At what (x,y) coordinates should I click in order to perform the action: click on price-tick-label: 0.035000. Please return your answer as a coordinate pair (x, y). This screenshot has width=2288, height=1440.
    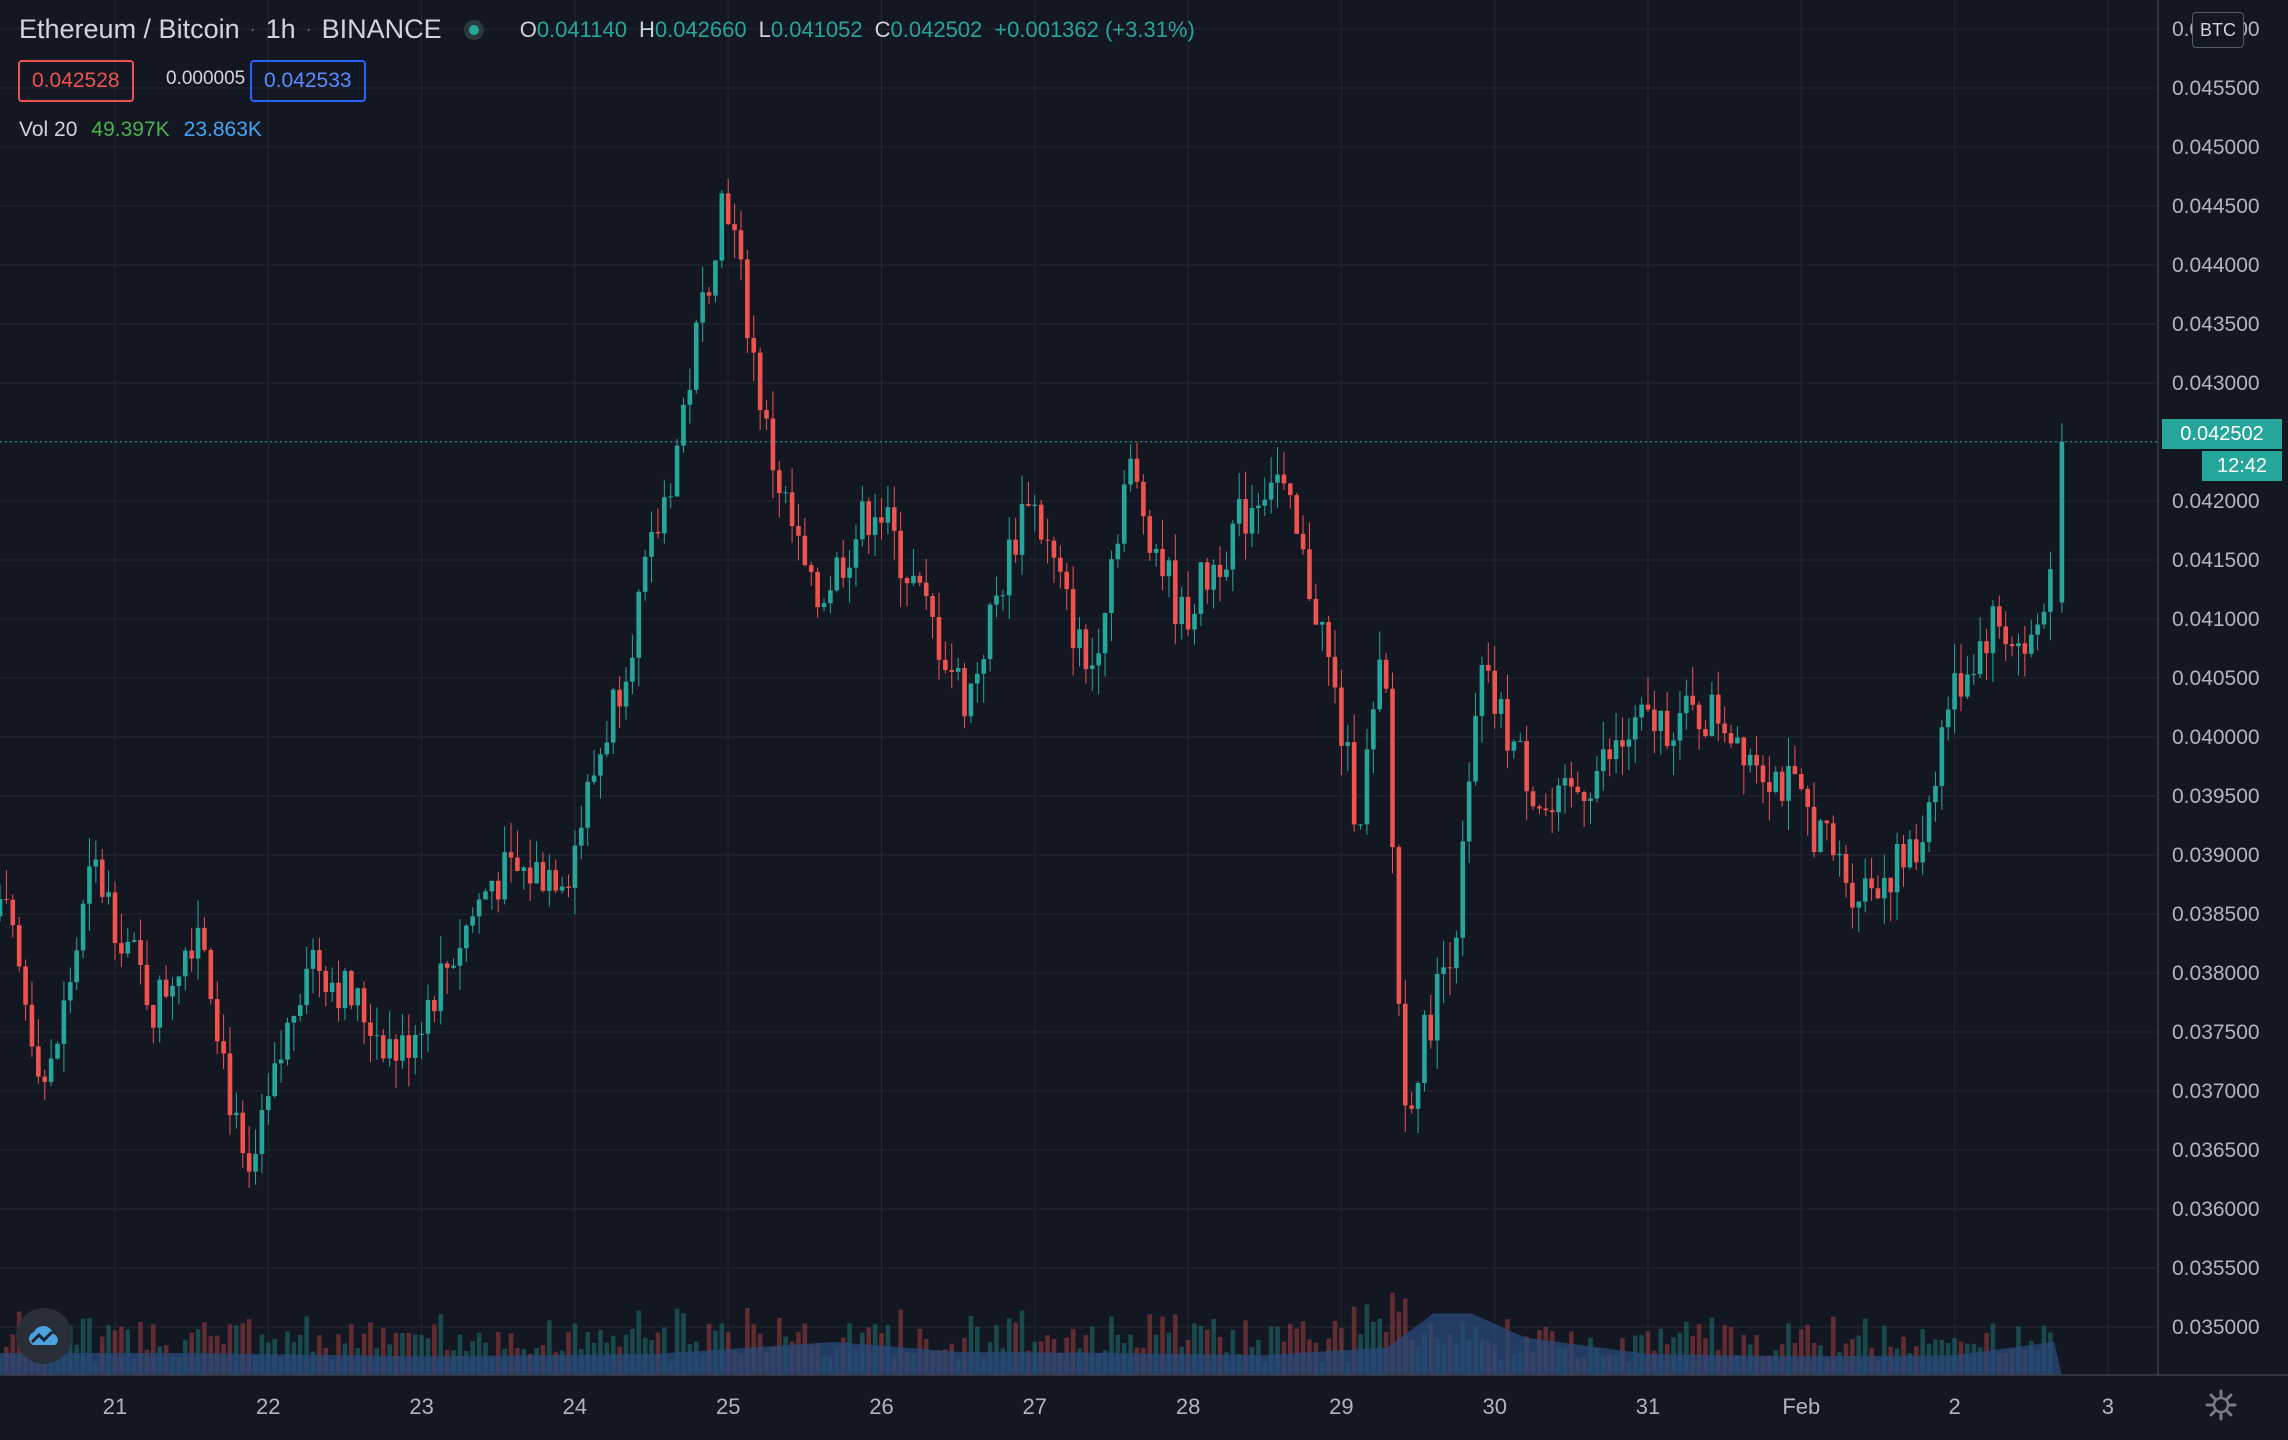
    Looking at the image, I should click on (2216, 1327).